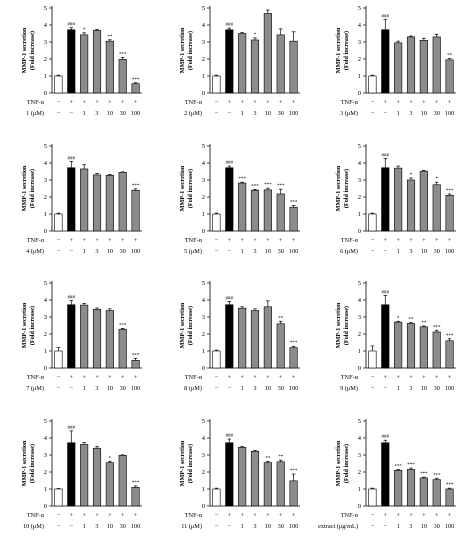 This screenshot has width=472, height=550. Describe the element at coordinates (33, 526) in the screenshot. I see `compound-row-label: 10 (μM)` at that location.